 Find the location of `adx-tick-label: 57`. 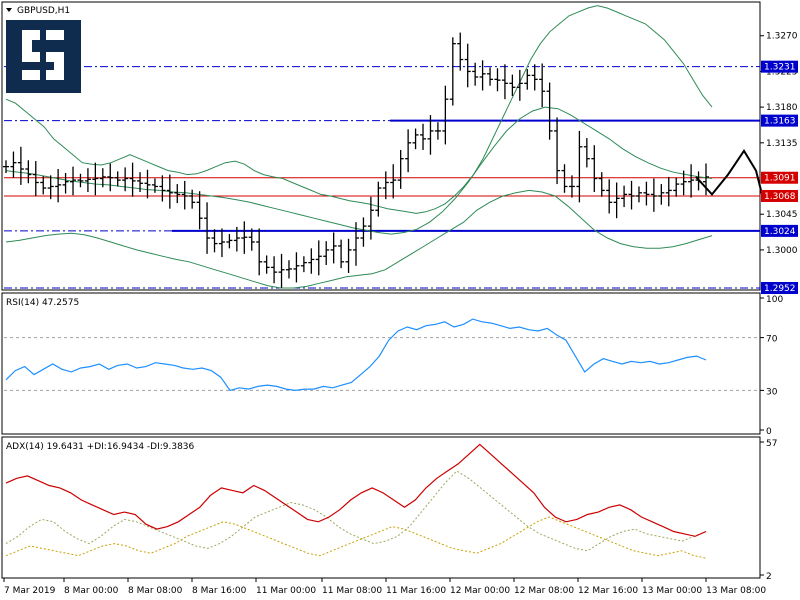

adx-tick-label: 57 is located at coordinates (771, 444).